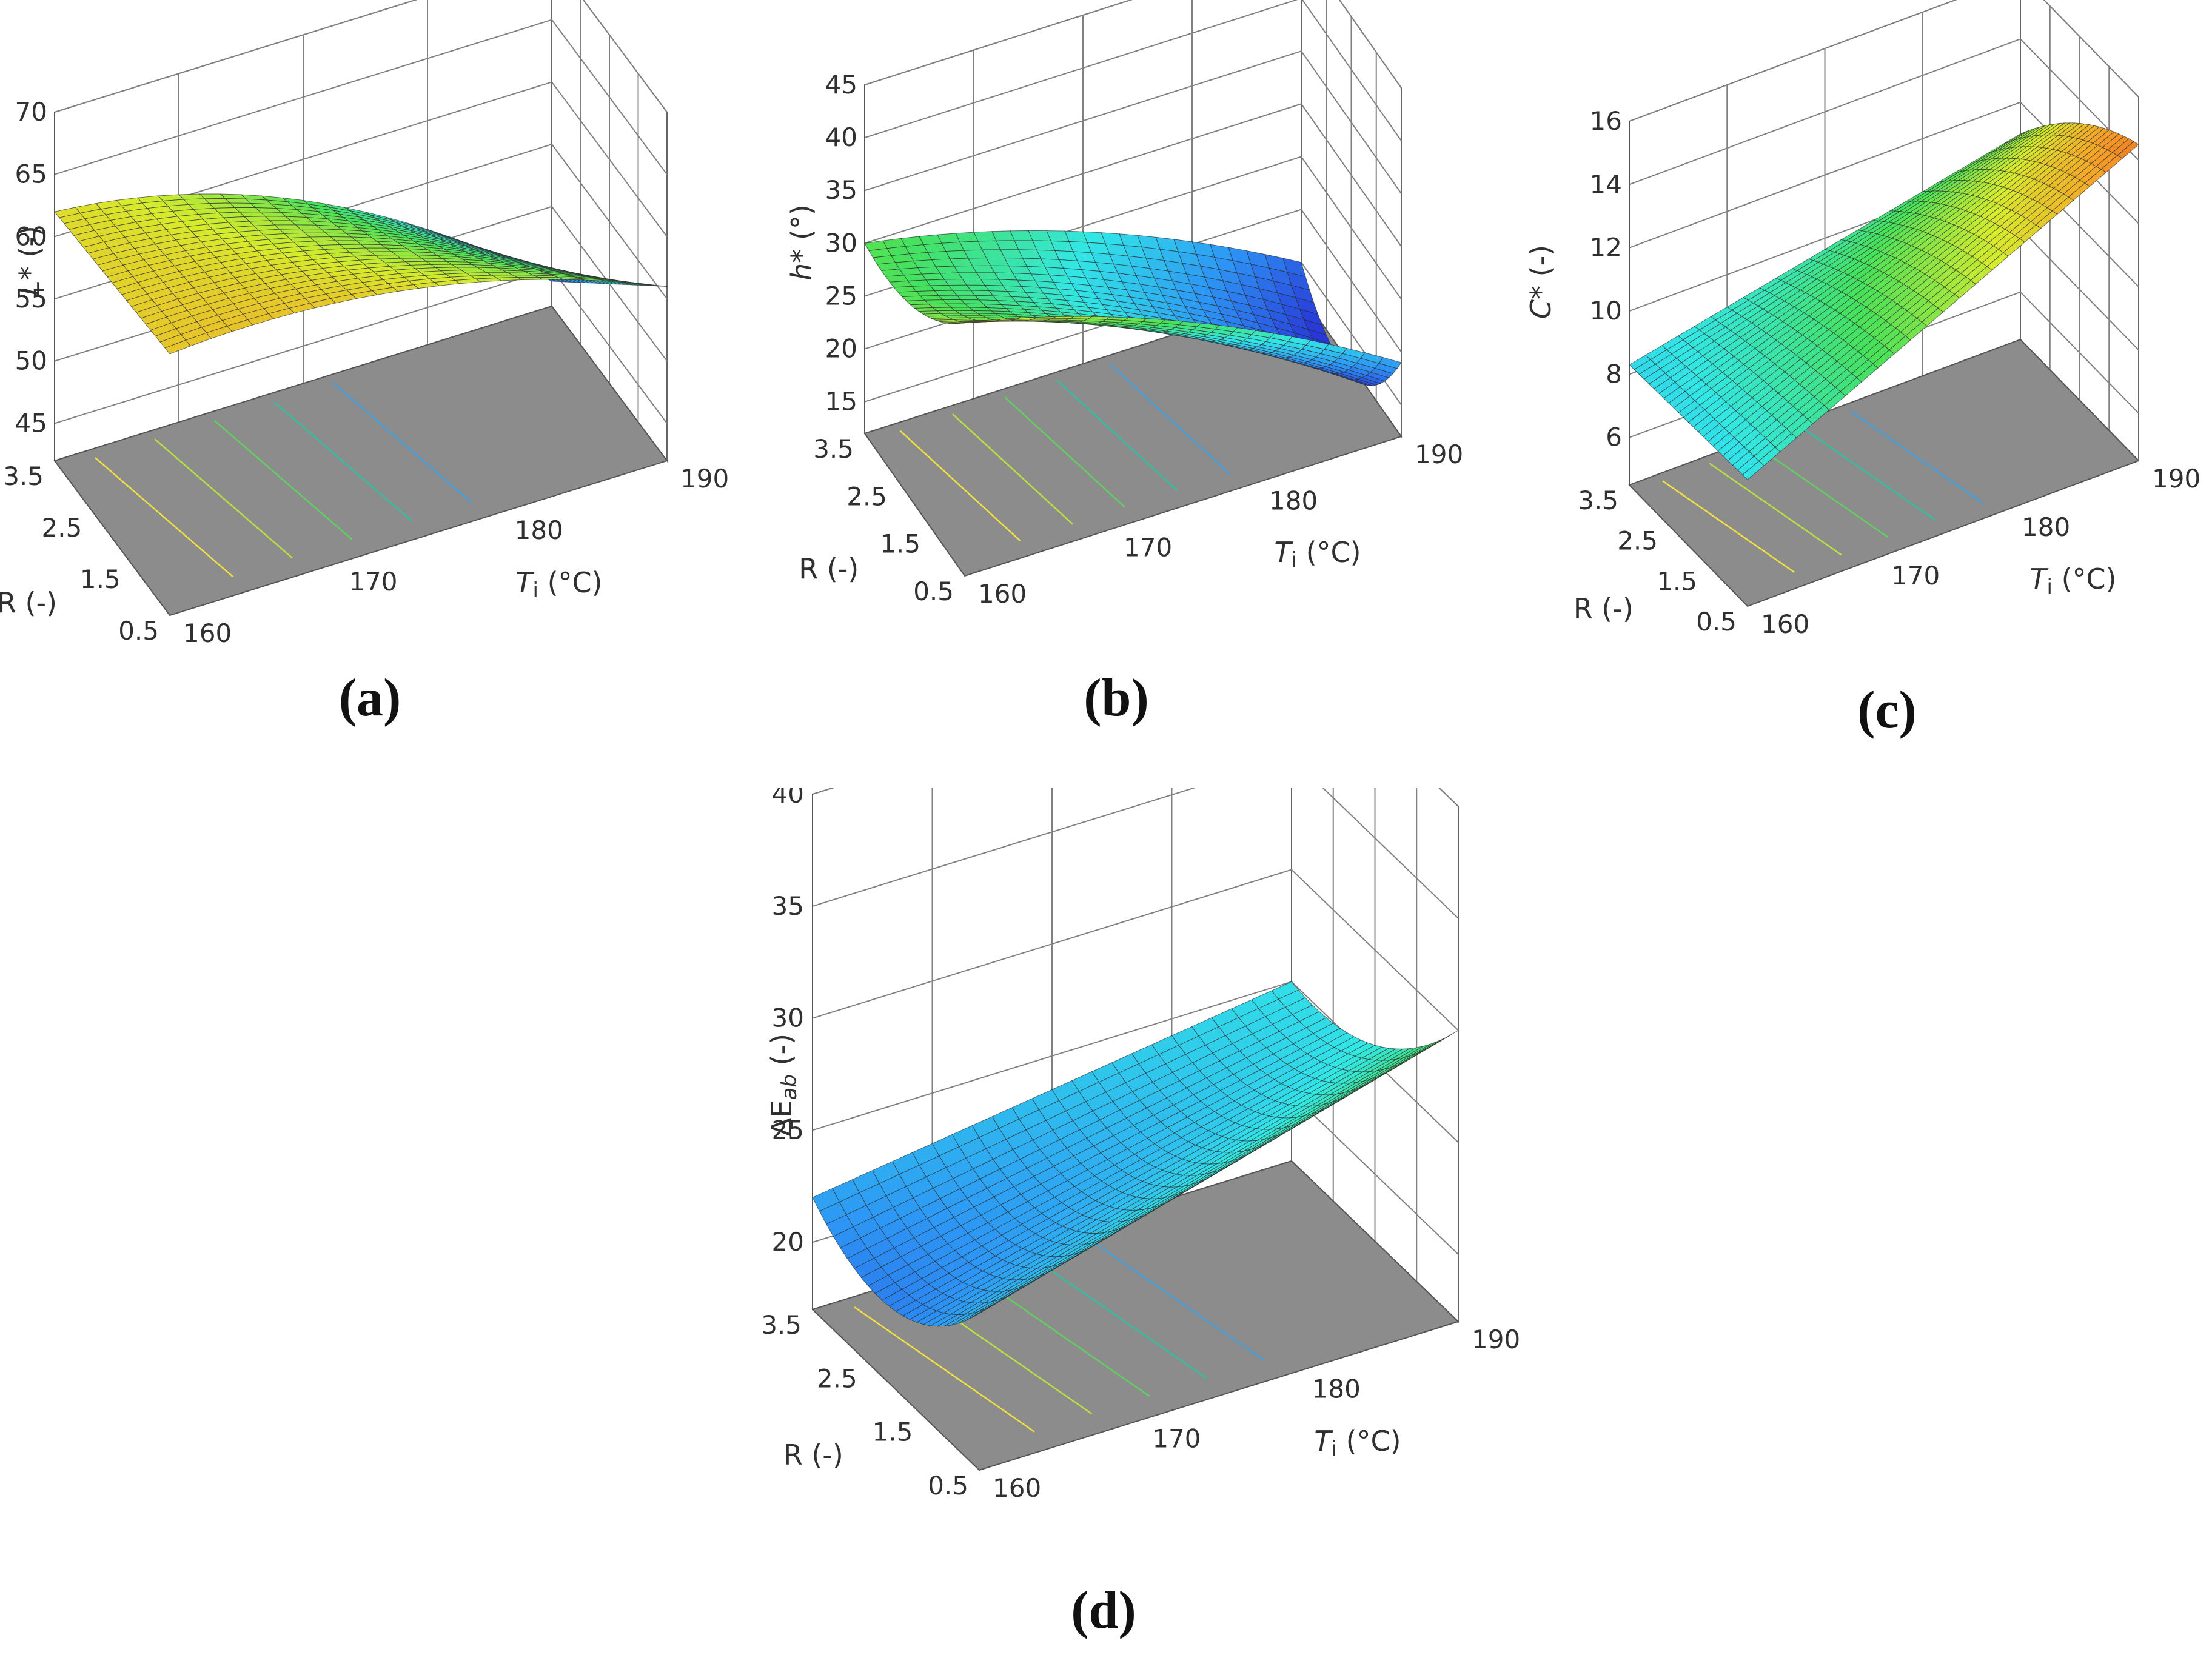 This screenshot has height=1672, width=2212. Describe the element at coordinates (31, 174) in the screenshot. I see `z-tick-label: 65` at that location.